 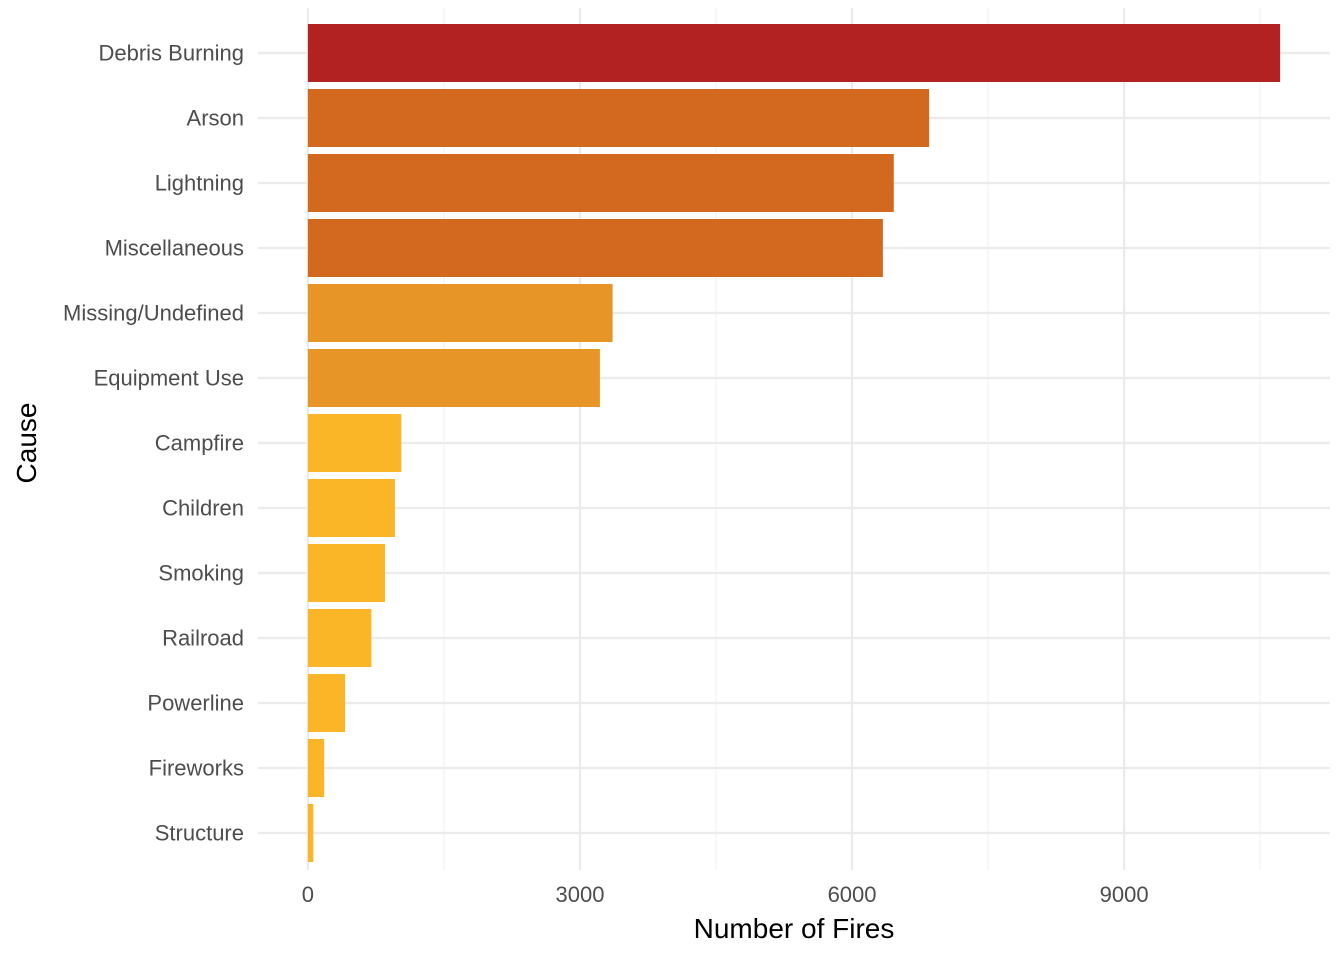 I want to click on bar-children, so click(x=351, y=508).